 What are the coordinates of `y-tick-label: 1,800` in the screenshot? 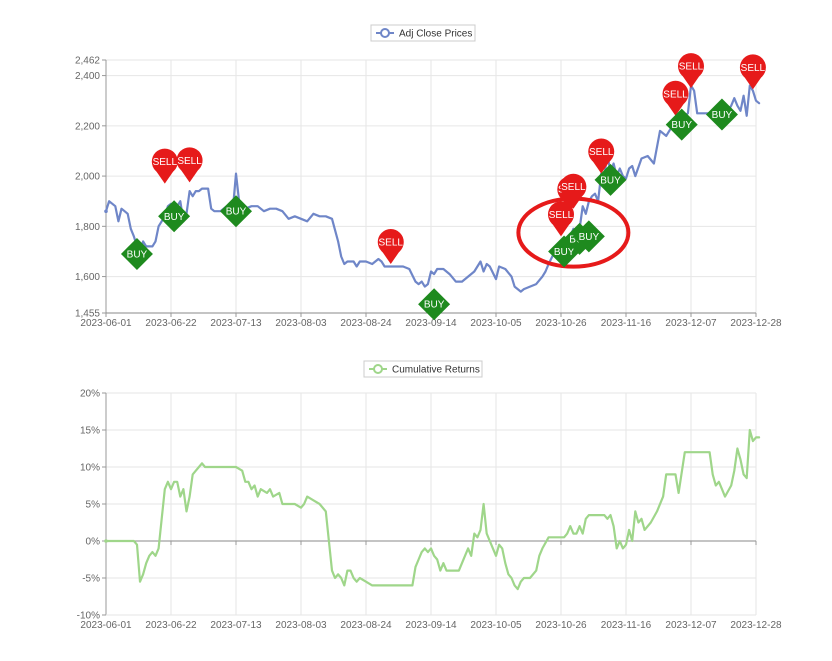 It's located at (87, 227).